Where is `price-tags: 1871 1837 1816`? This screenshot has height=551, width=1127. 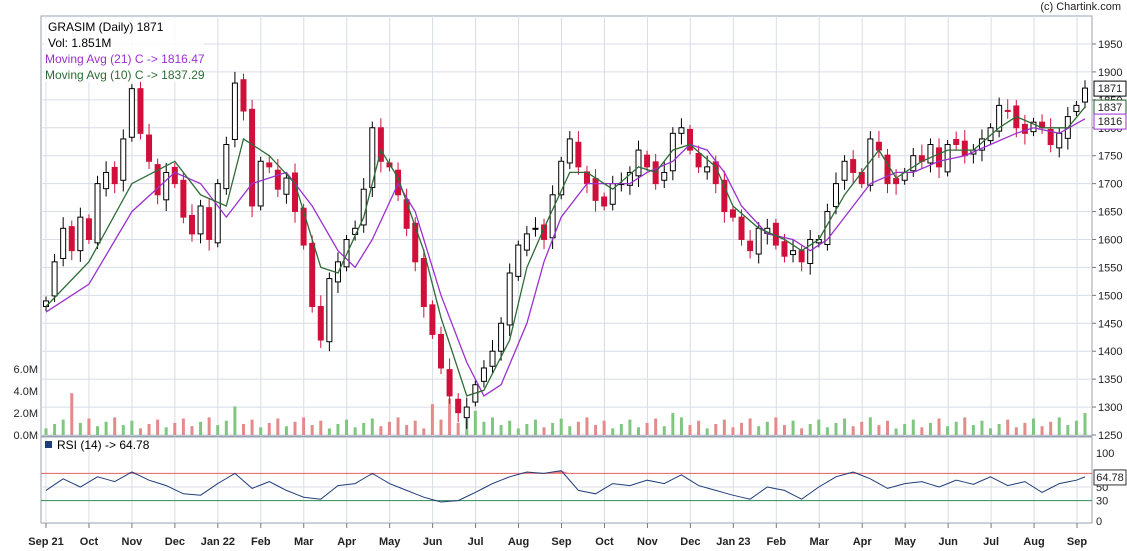 price-tags: 1871 1837 1816 is located at coordinates (1110, 105).